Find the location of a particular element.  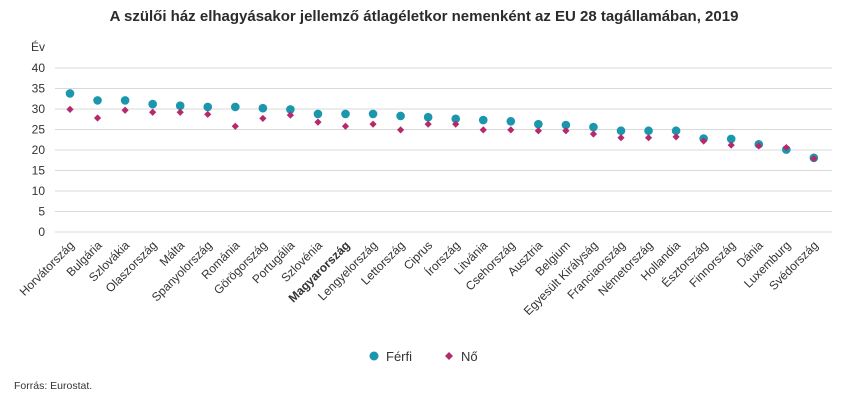

source-note: Forrás: Eurostat. is located at coordinates (53, 386).